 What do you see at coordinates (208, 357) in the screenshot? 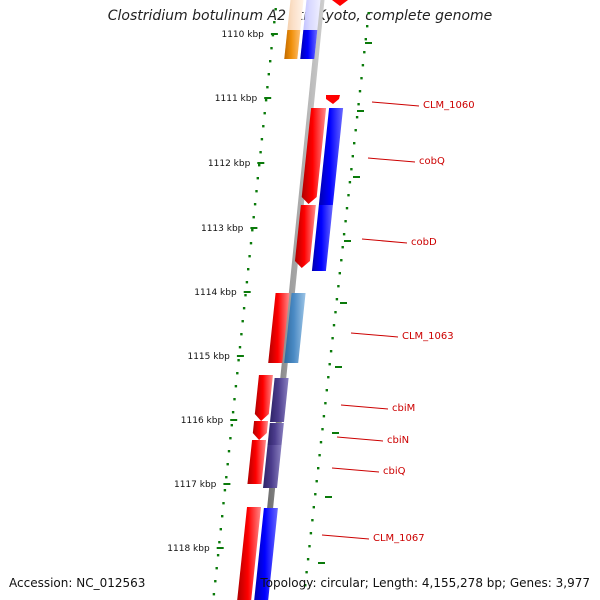
I see `scale-tick-label: 1115 kbp` at bounding box center [208, 357].